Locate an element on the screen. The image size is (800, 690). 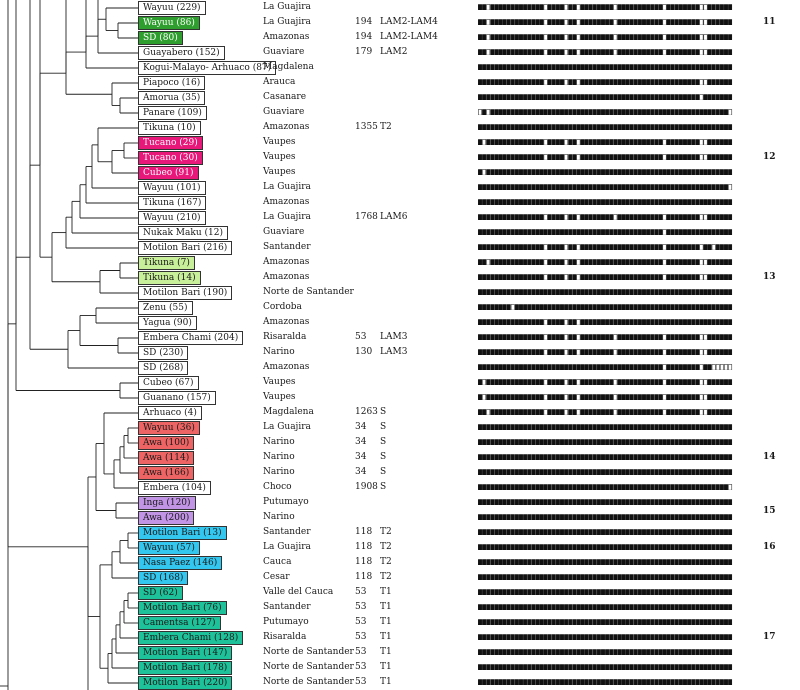
strain-row: Wayuu (229) La Guajira is located at coordinates (400, 7).